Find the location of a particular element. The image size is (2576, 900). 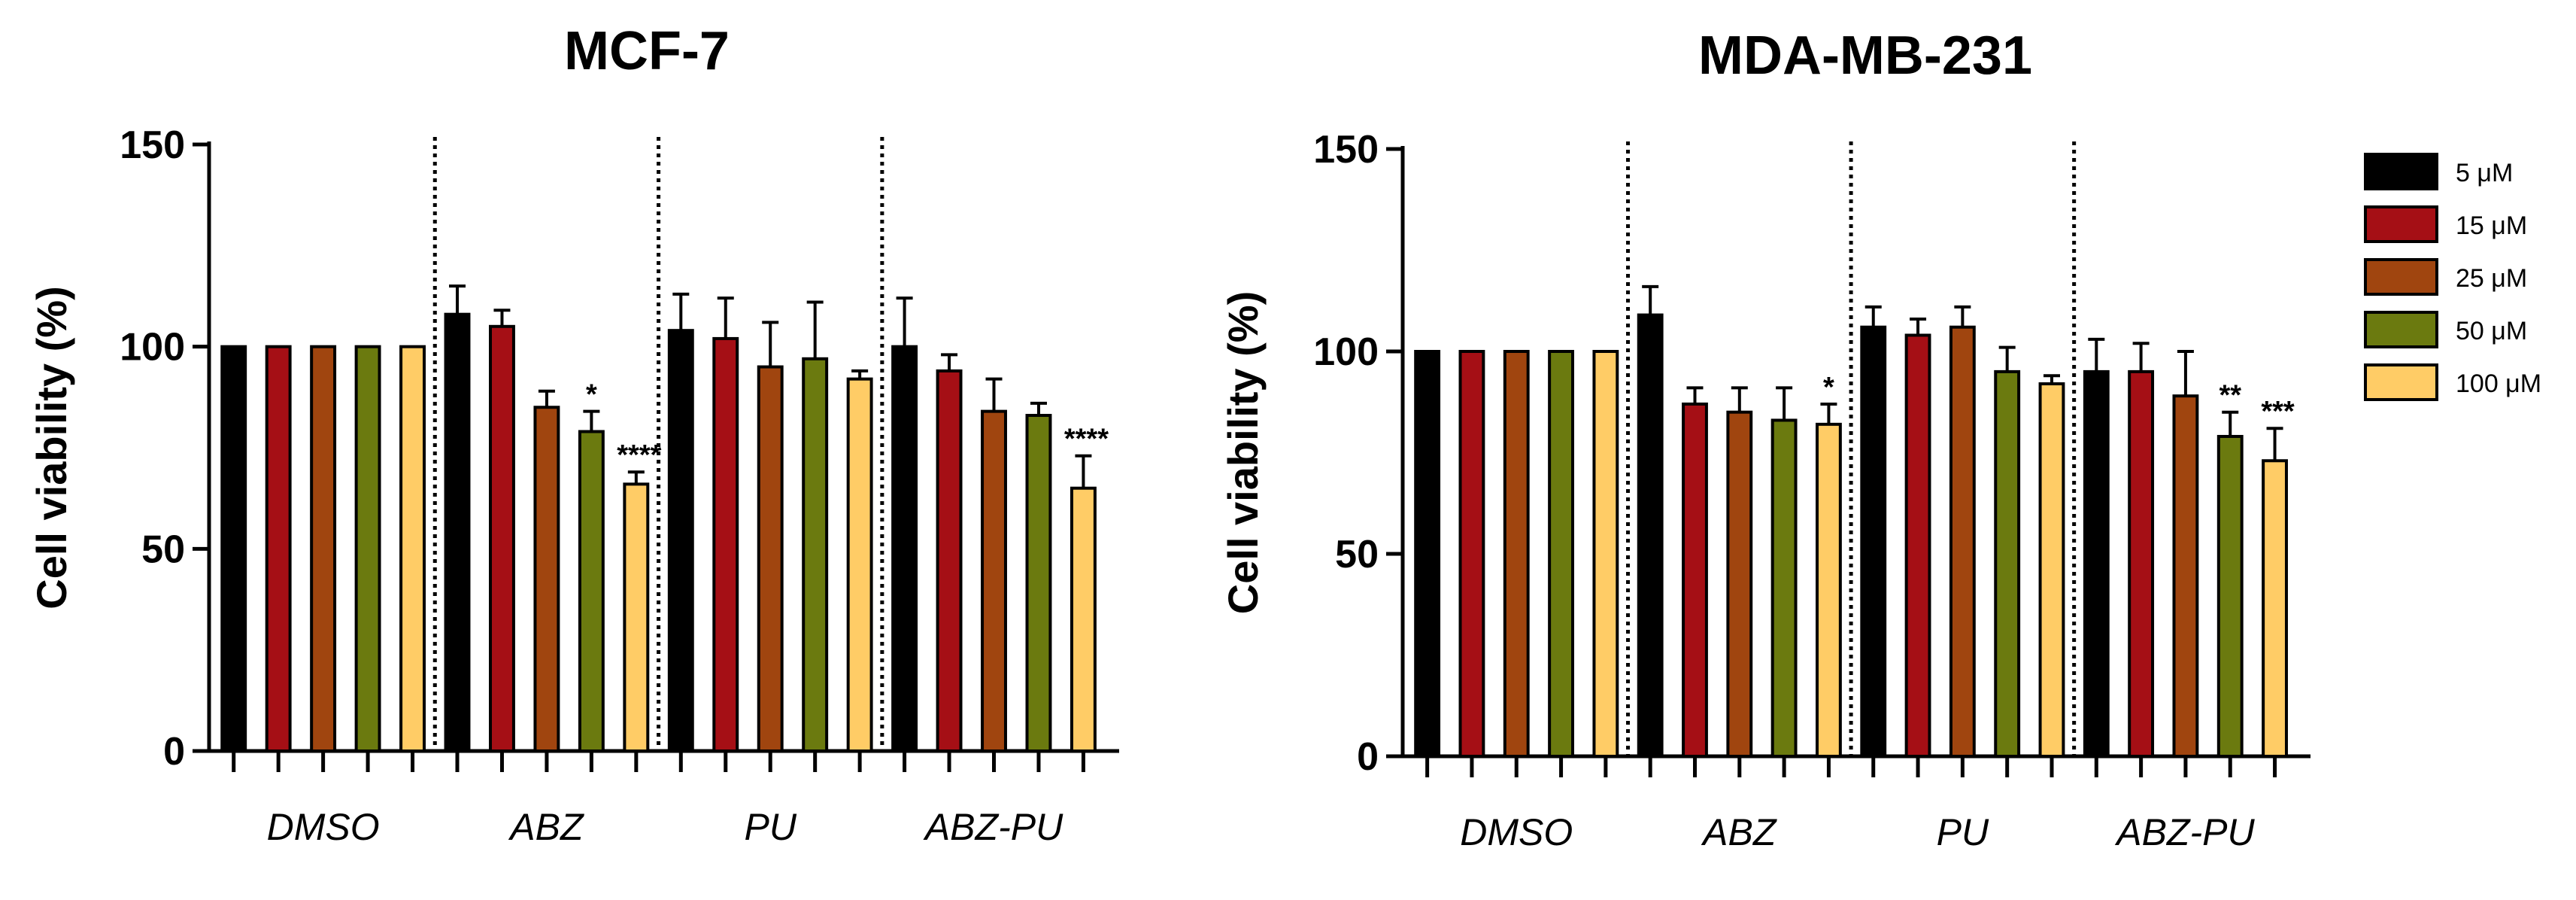

chart-title: MCF-7 is located at coordinates (647, 51).